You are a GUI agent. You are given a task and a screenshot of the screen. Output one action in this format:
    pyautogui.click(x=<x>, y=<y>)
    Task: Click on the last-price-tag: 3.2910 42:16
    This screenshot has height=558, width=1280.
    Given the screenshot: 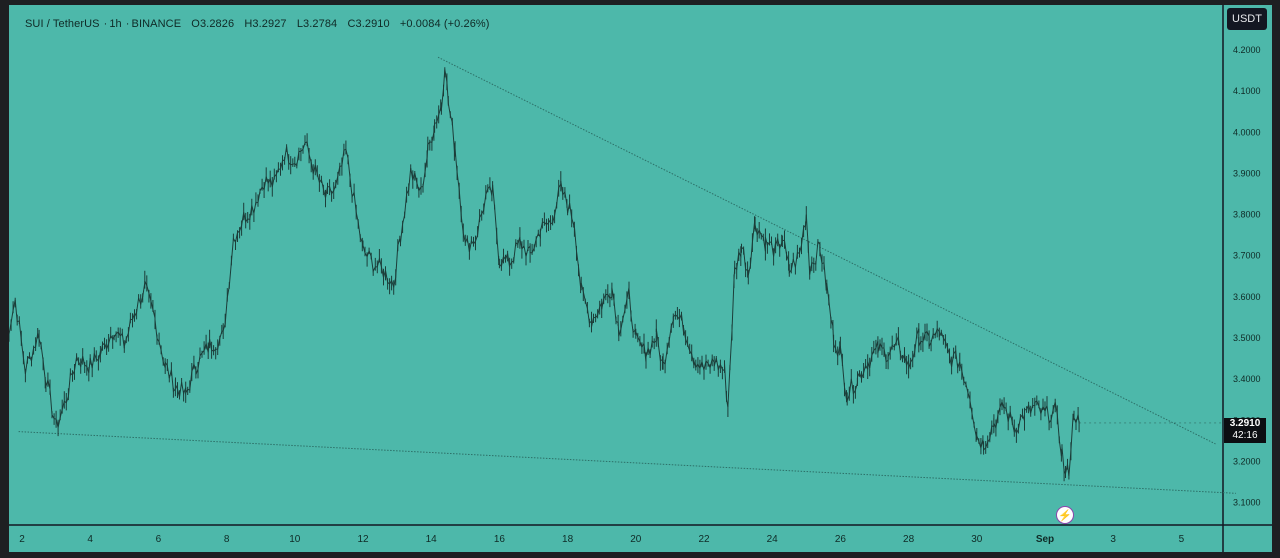 What is the action you would take?
    pyautogui.click(x=1245, y=430)
    